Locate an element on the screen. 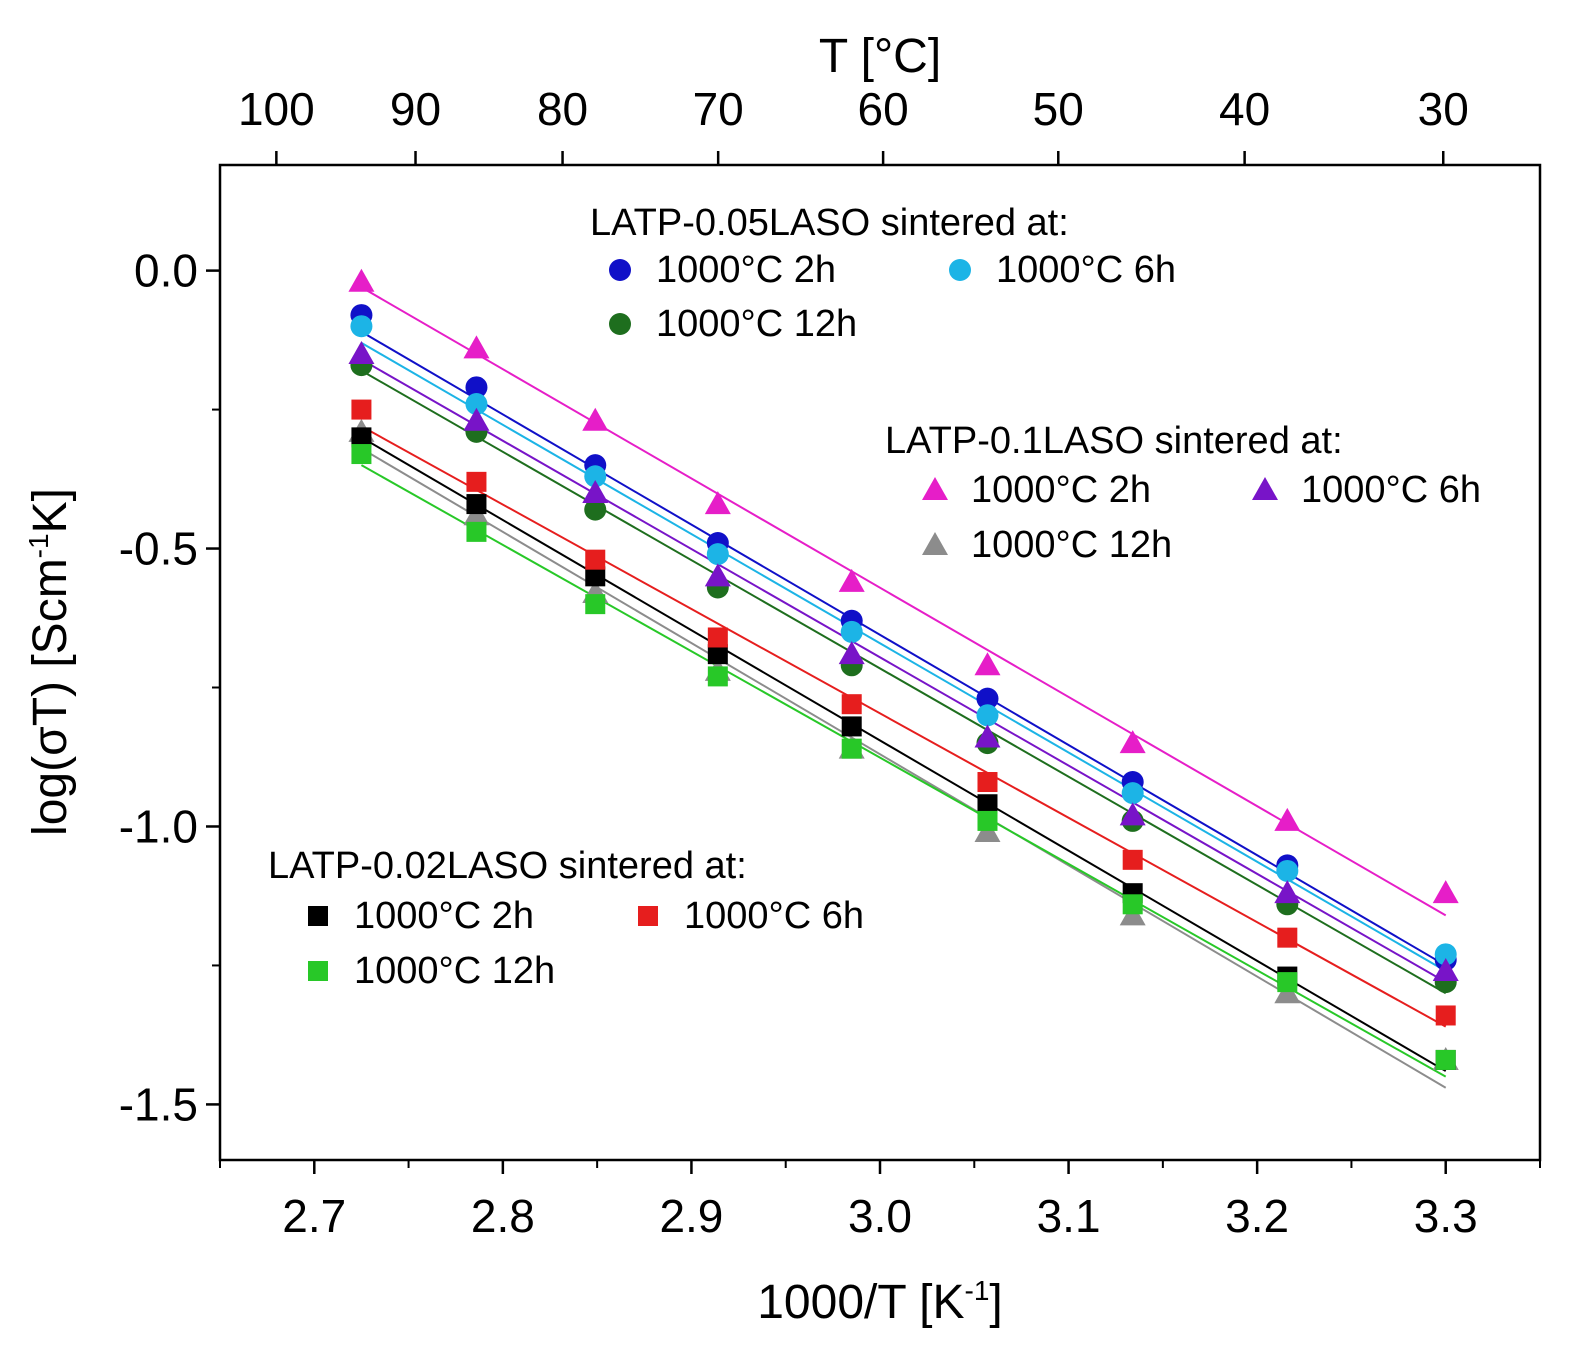  x-tick-label: 3.1 is located at coordinates (1069, 1216).